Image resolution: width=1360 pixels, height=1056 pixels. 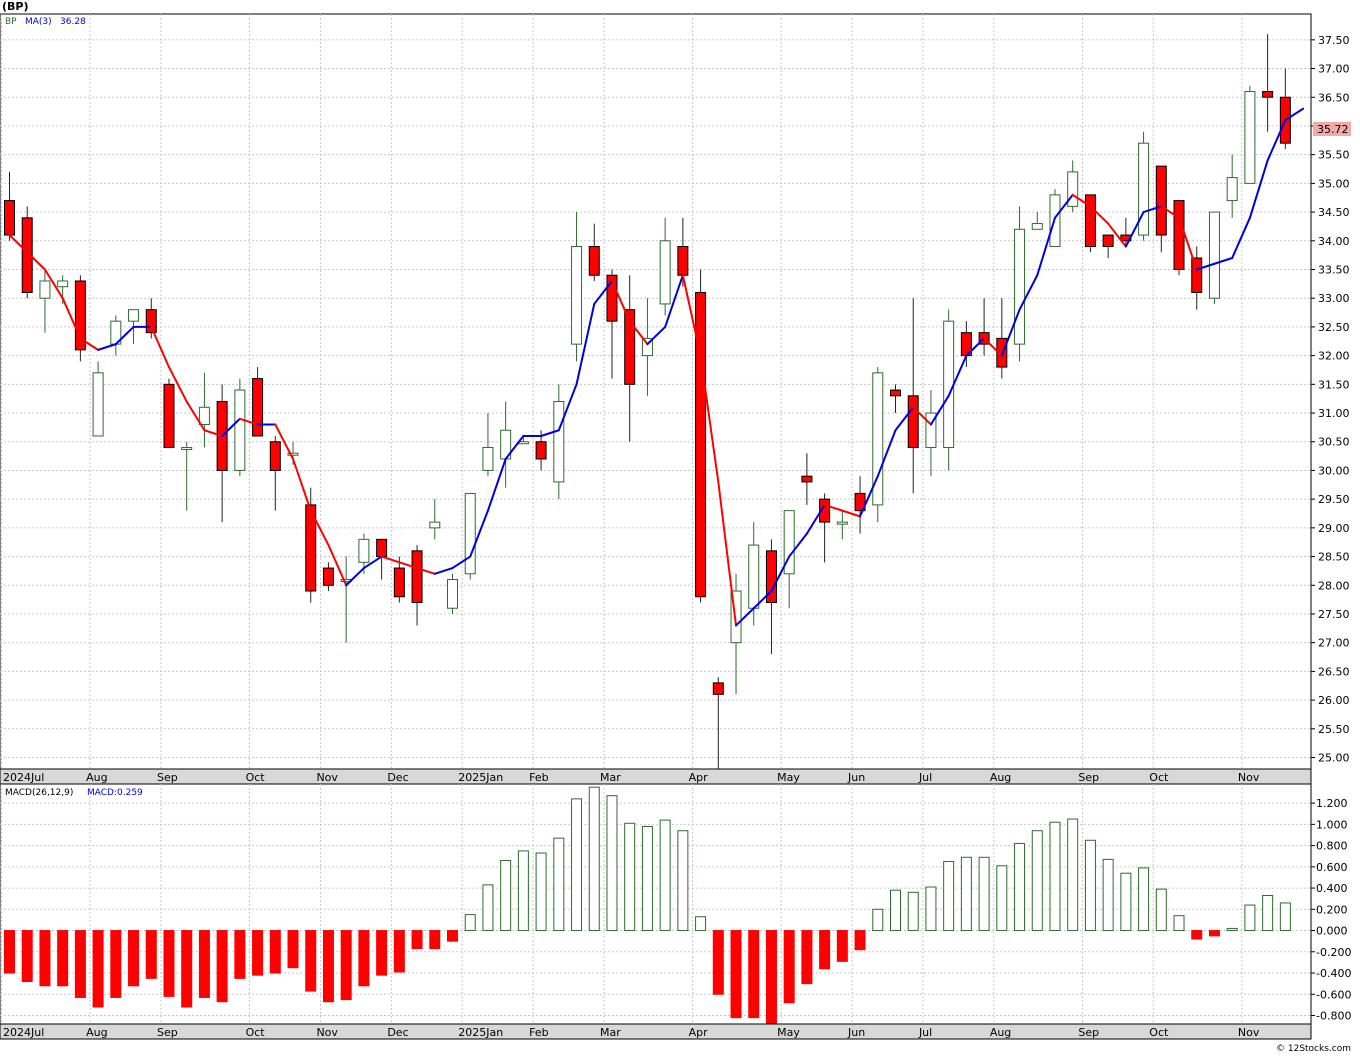 I want to click on month-label: Aug, so click(x=96, y=1032).